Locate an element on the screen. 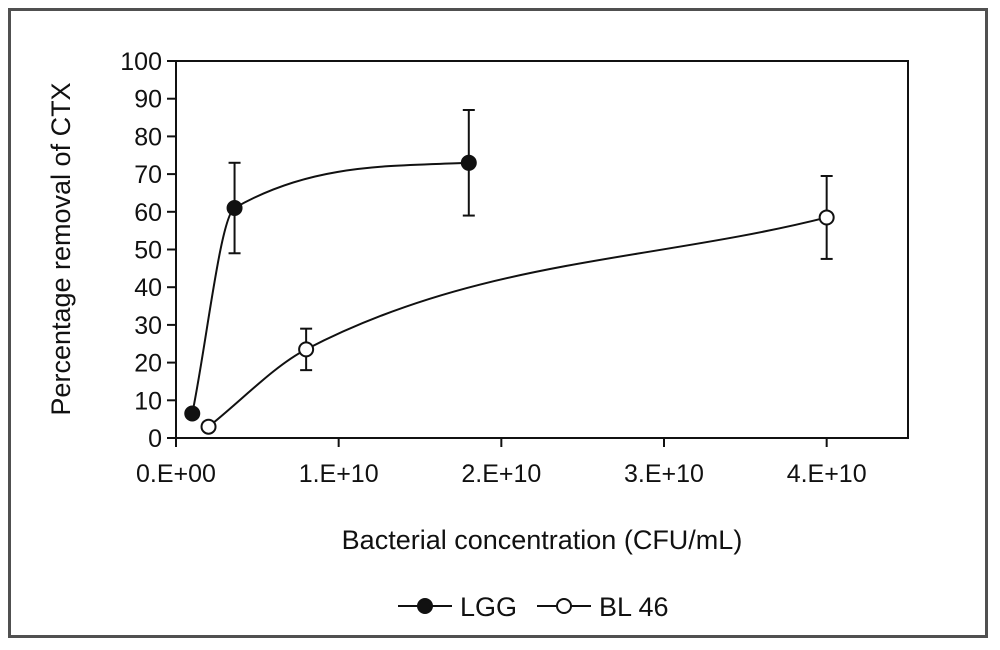  x-tick-label: 1.E+10 is located at coordinates (339, 474).